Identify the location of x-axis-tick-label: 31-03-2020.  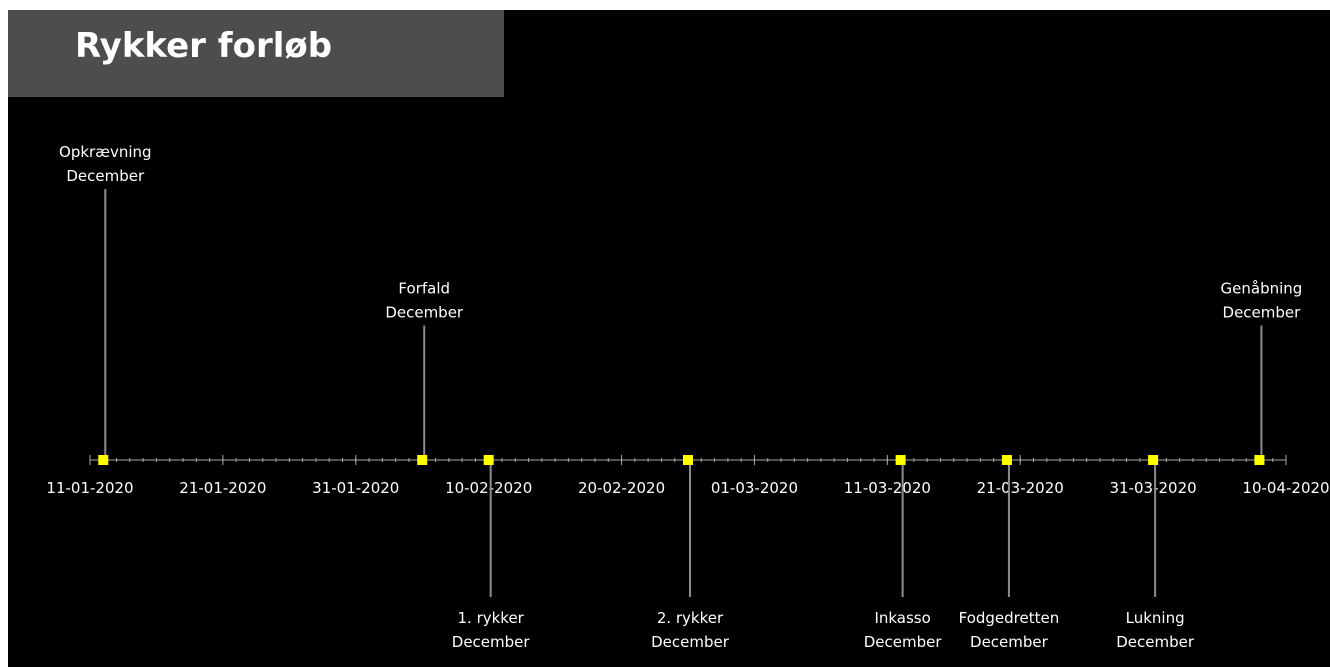
(1153, 488).